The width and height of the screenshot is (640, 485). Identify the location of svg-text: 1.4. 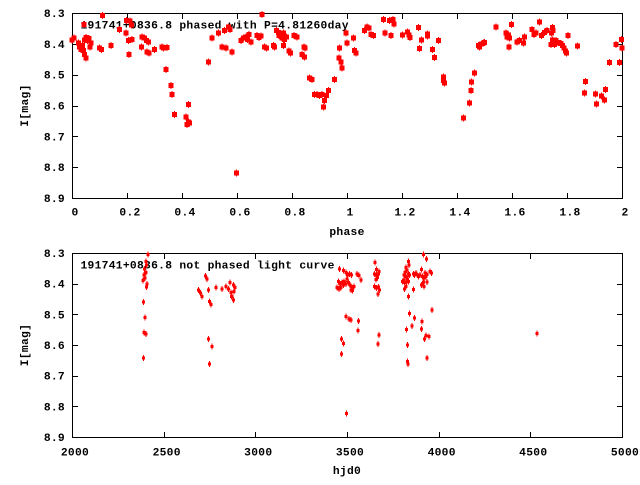
(459, 214).